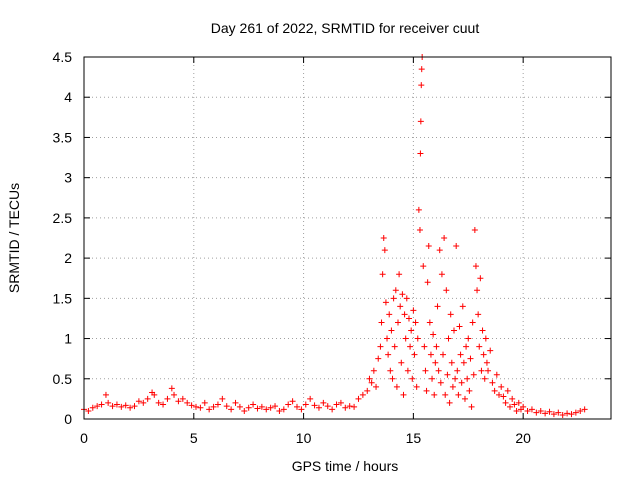 This screenshot has height=480, width=640. Describe the element at coordinates (63, 379) in the screenshot. I see `y-tick-label: 0.5` at that location.